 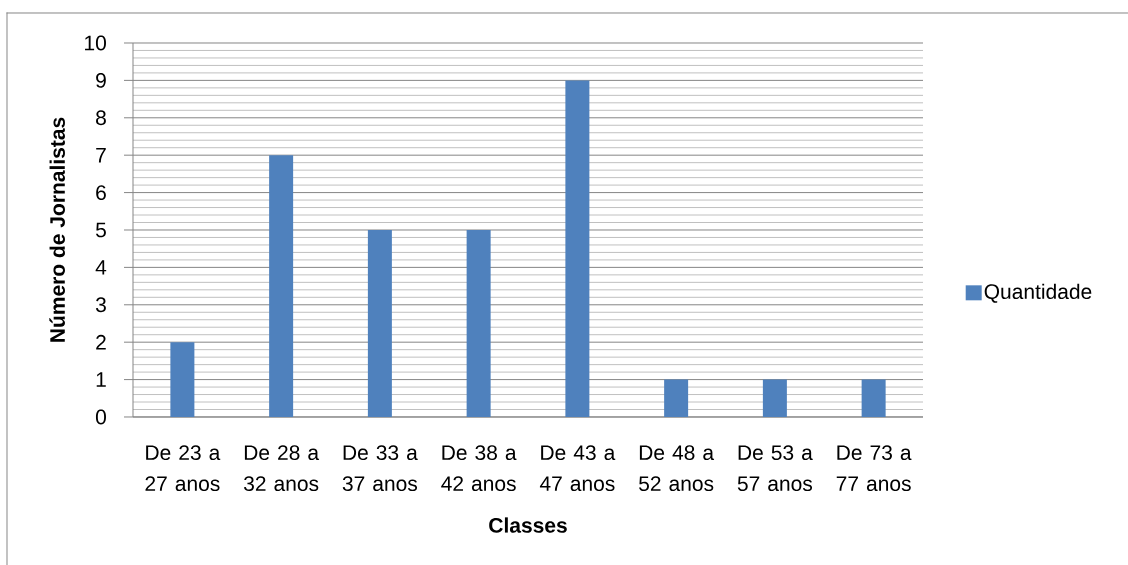 What do you see at coordinates (528, 525) in the screenshot?
I see `x-axis-title: Classes` at bounding box center [528, 525].